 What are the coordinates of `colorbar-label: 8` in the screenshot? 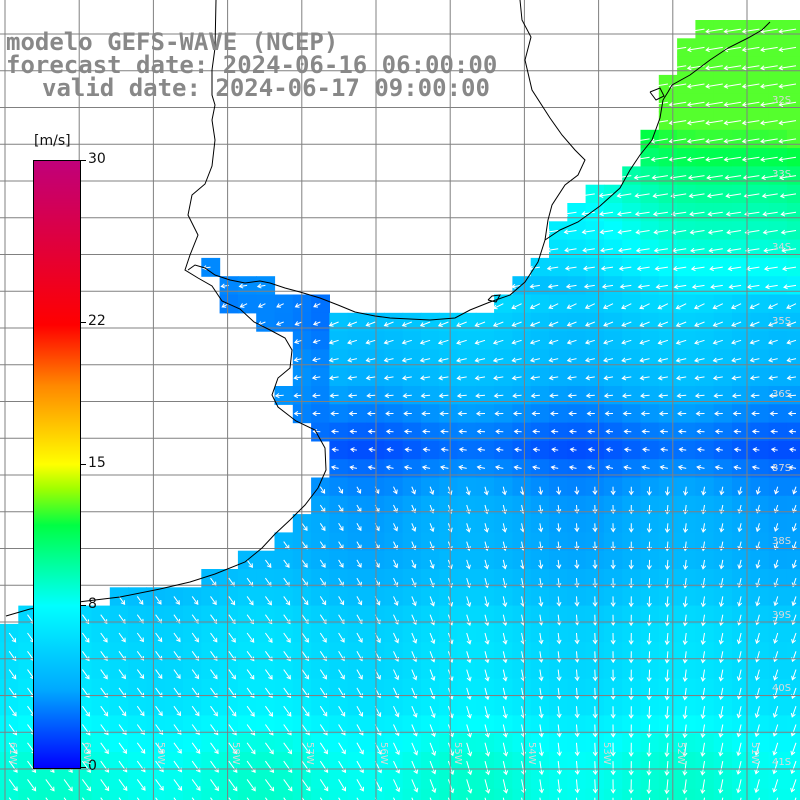 It's located at (92, 604).